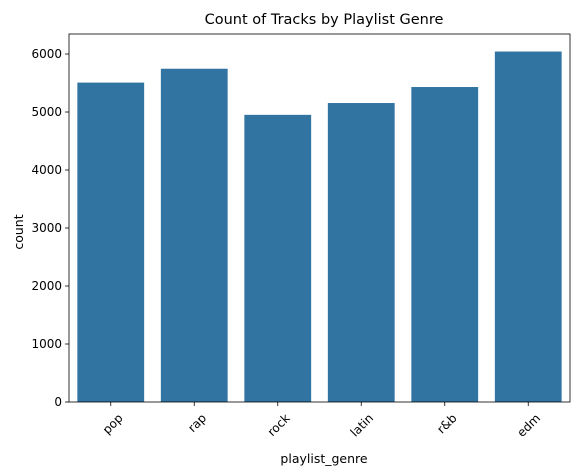 Image resolution: width=580 pixels, height=473 pixels. Describe the element at coordinates (46, 54) in the screenshot. I see `y-tick-label: 6000` at that location.